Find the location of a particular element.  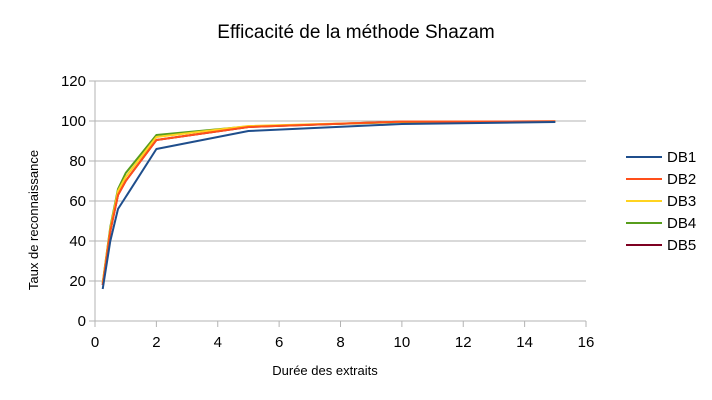

legend: DB1 DB2 DB3 DB4 DB5 is located at coordinates (661, 201).